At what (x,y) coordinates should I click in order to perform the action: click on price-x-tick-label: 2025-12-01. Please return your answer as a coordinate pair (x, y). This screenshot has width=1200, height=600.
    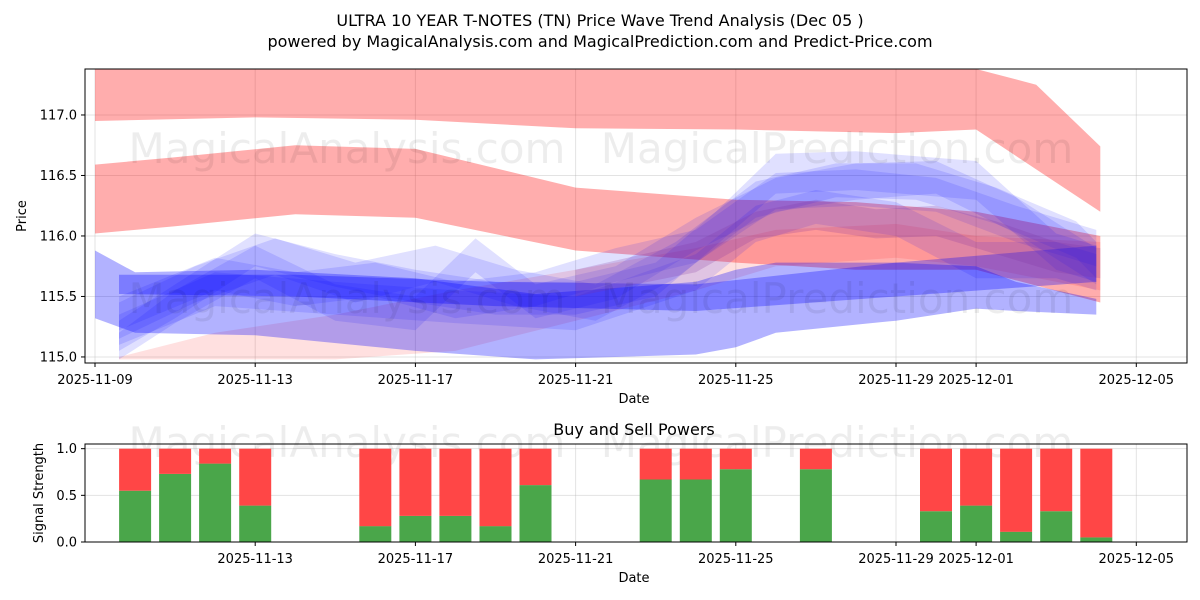
    Looking at the image, I should click on (976, 380).